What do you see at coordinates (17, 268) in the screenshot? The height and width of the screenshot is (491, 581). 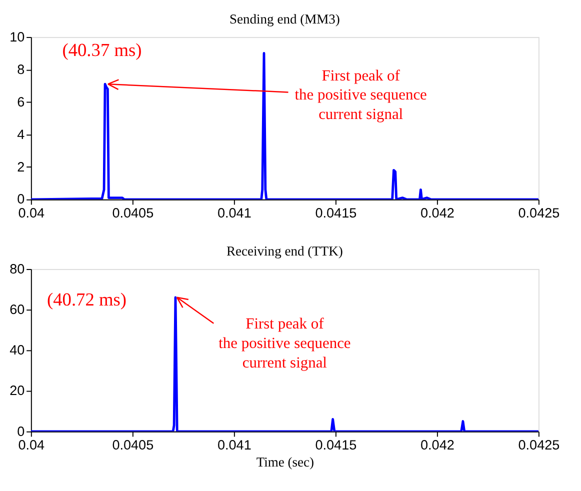 I see `y-tick-label: 80` at bounding box center [17, 268].